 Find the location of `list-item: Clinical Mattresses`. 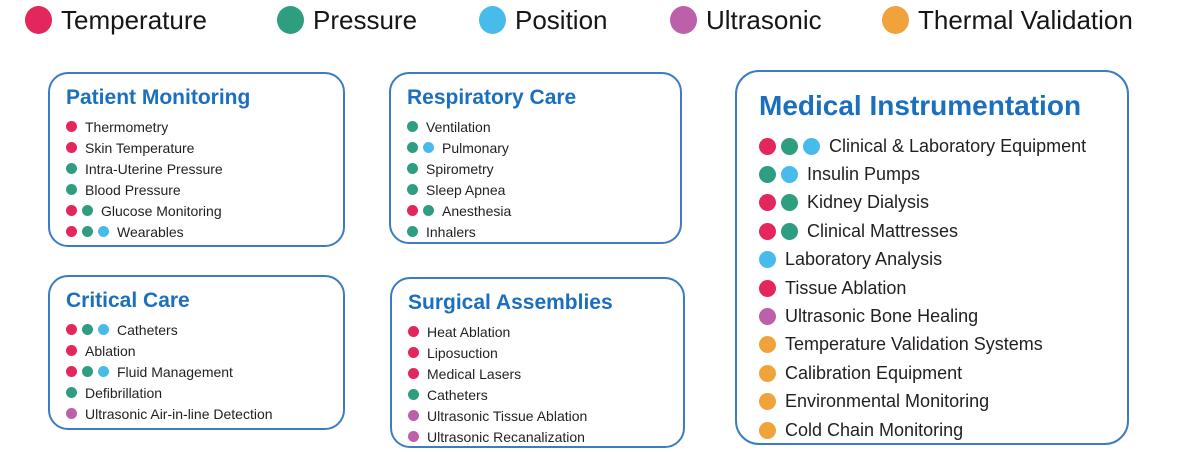

list-item: Clinical Mattresses is located at coordinates (934, 231).